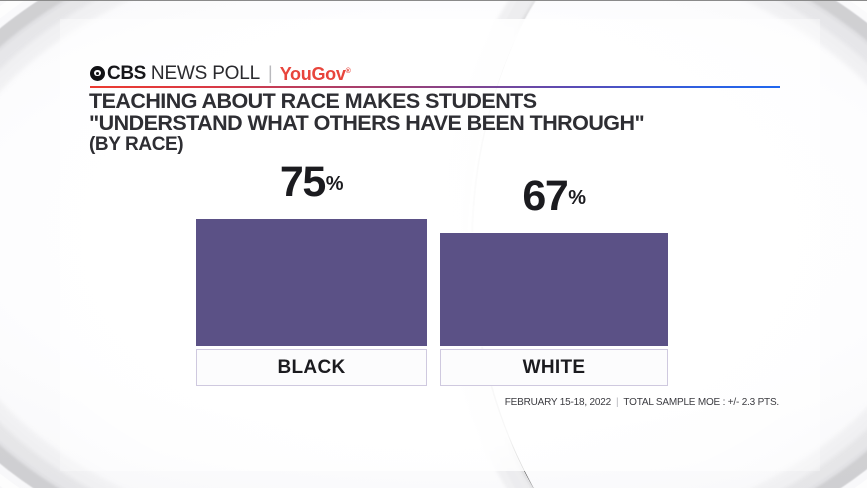  I want to click on bar-label-box-white: WHITE, so click(554, 367).